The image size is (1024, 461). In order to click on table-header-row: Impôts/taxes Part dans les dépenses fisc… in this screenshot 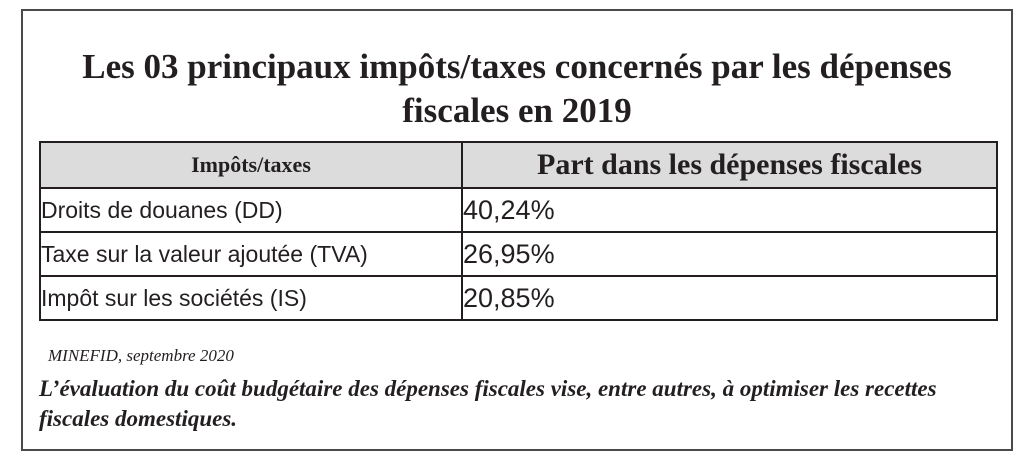, I will do `click(518, 165)`.